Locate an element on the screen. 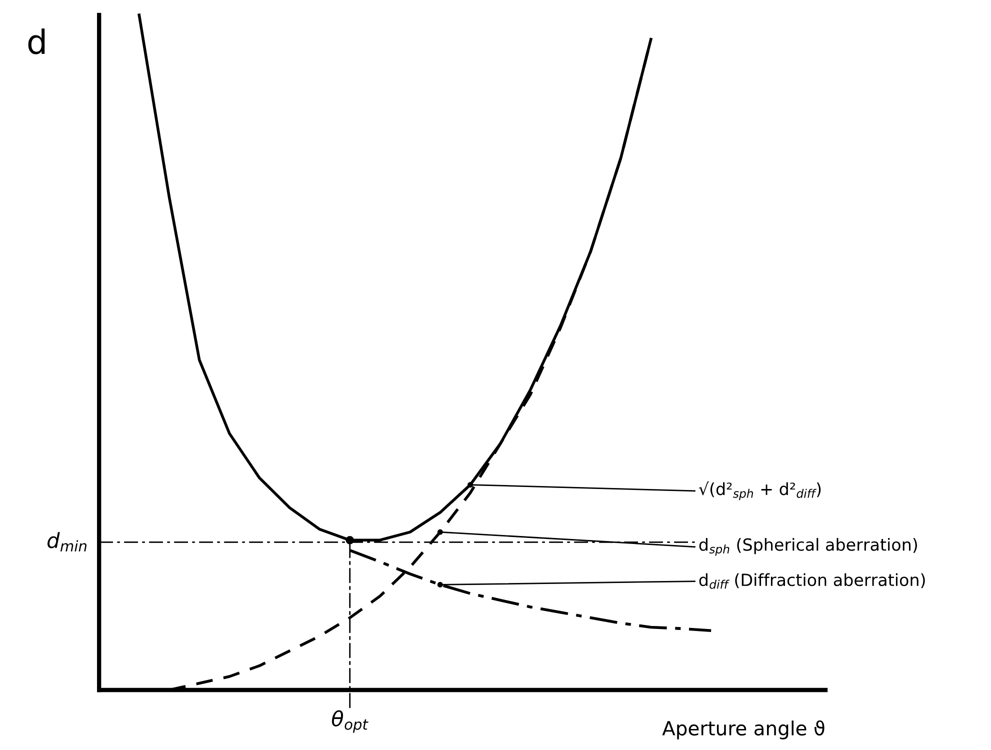 This screenshot has width=991, height=750. y-axis-title: d is located at coordinates (36, 41).